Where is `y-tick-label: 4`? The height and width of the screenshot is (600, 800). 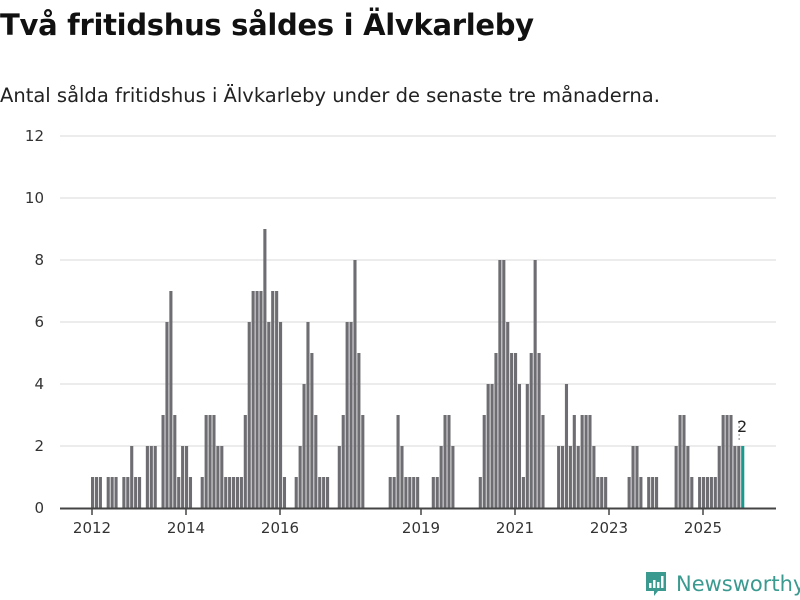
y-tick-label: 4 is located at coordinates (39, 384).